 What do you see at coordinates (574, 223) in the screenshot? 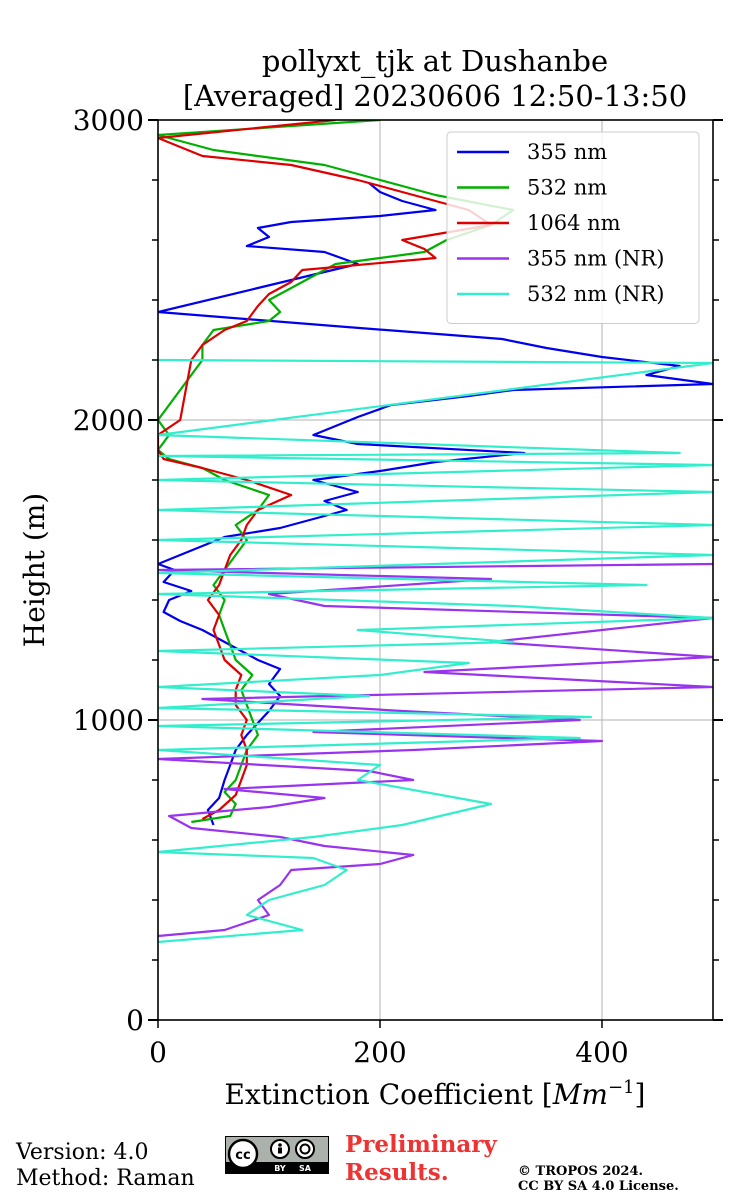
I see `legend-label-2: 1064 nm` at bounding box center [574, 223].